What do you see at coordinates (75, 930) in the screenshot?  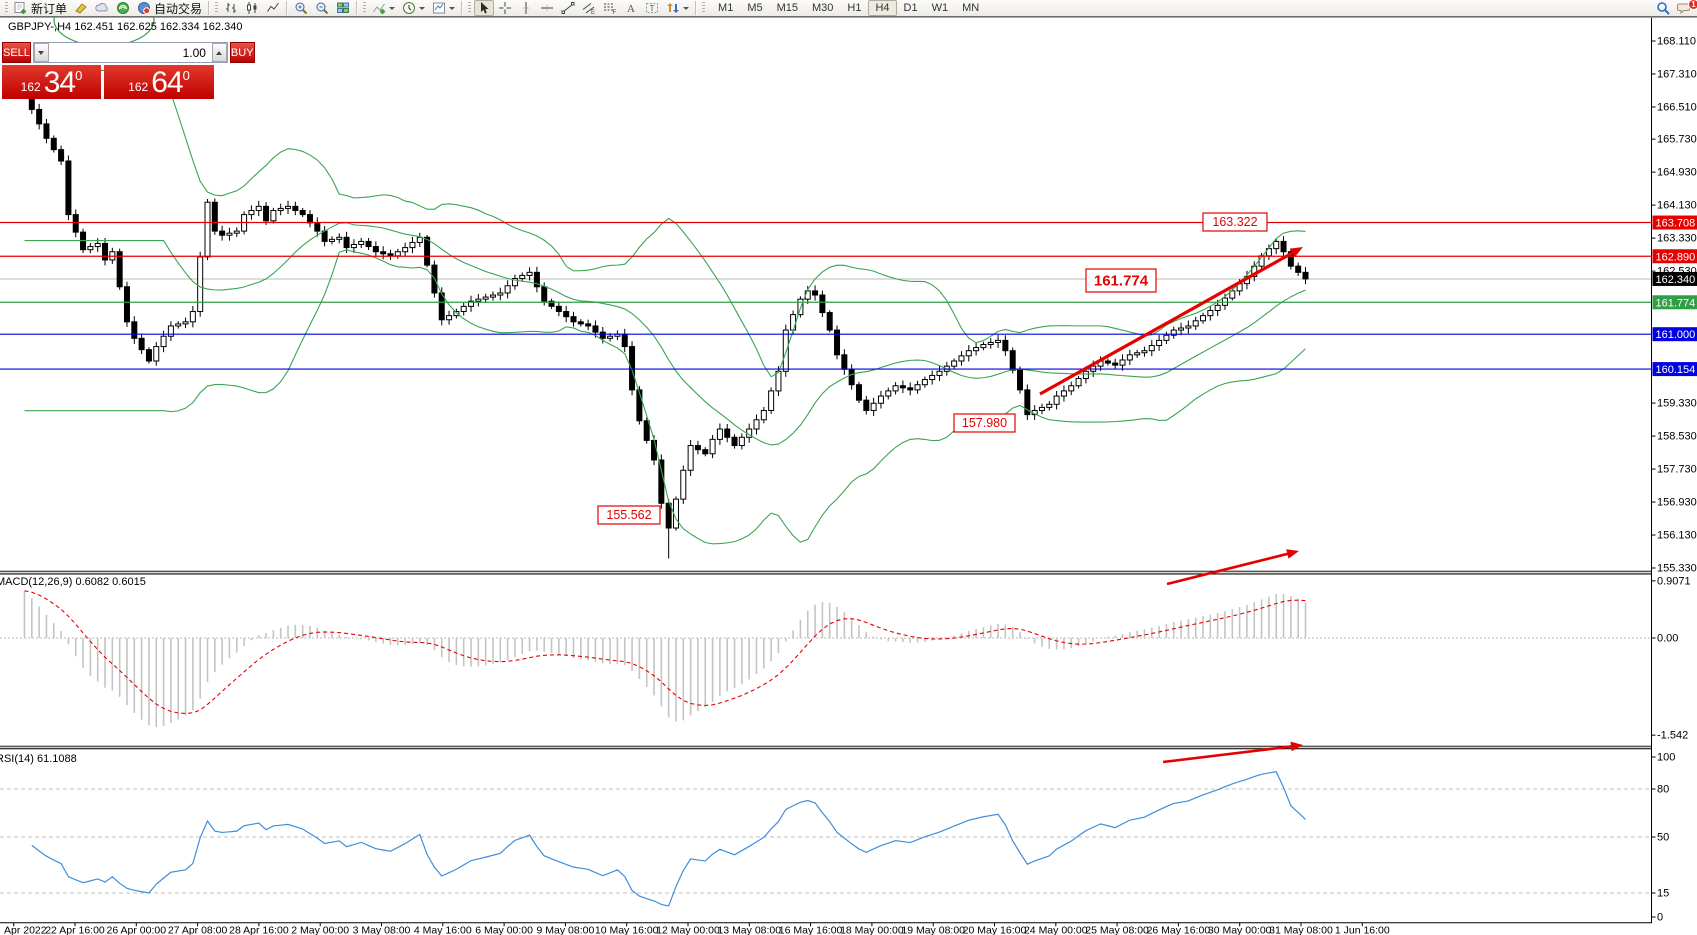 I see `svg-text: 22 Apr 16:00` at bounding box center [75, 930].